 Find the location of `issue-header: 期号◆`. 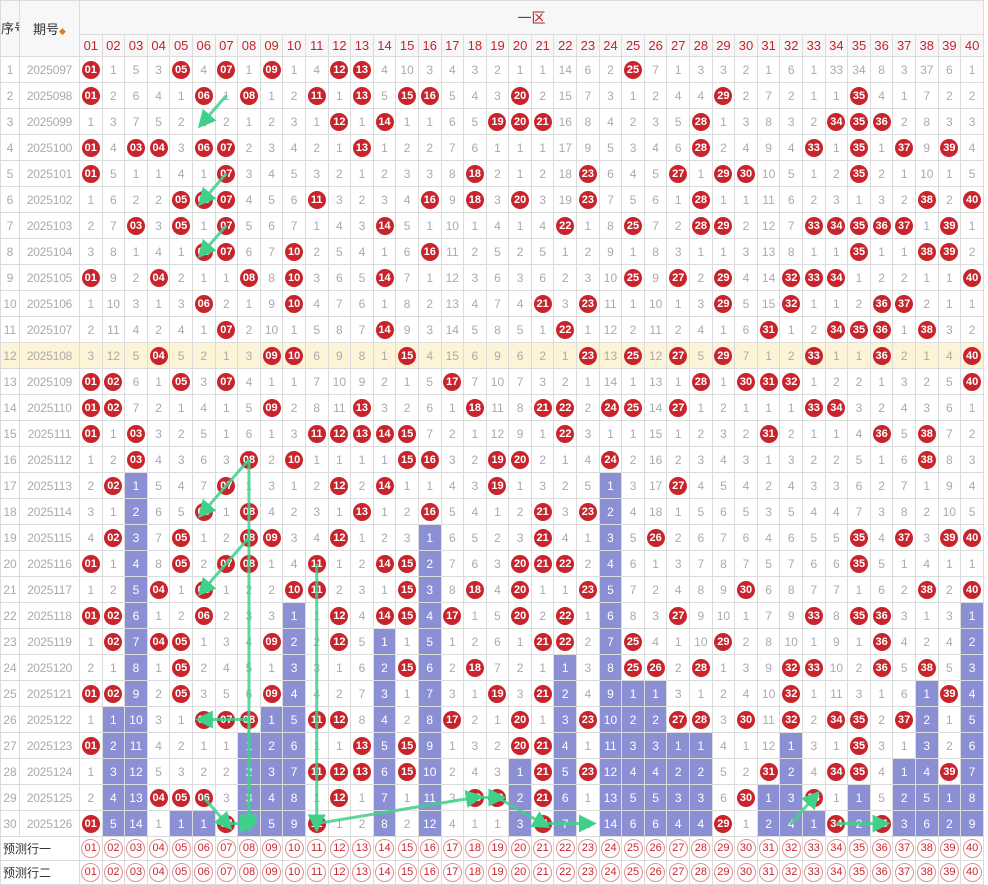

issue-header: 期号◆ is located at coordinates (49, 28).